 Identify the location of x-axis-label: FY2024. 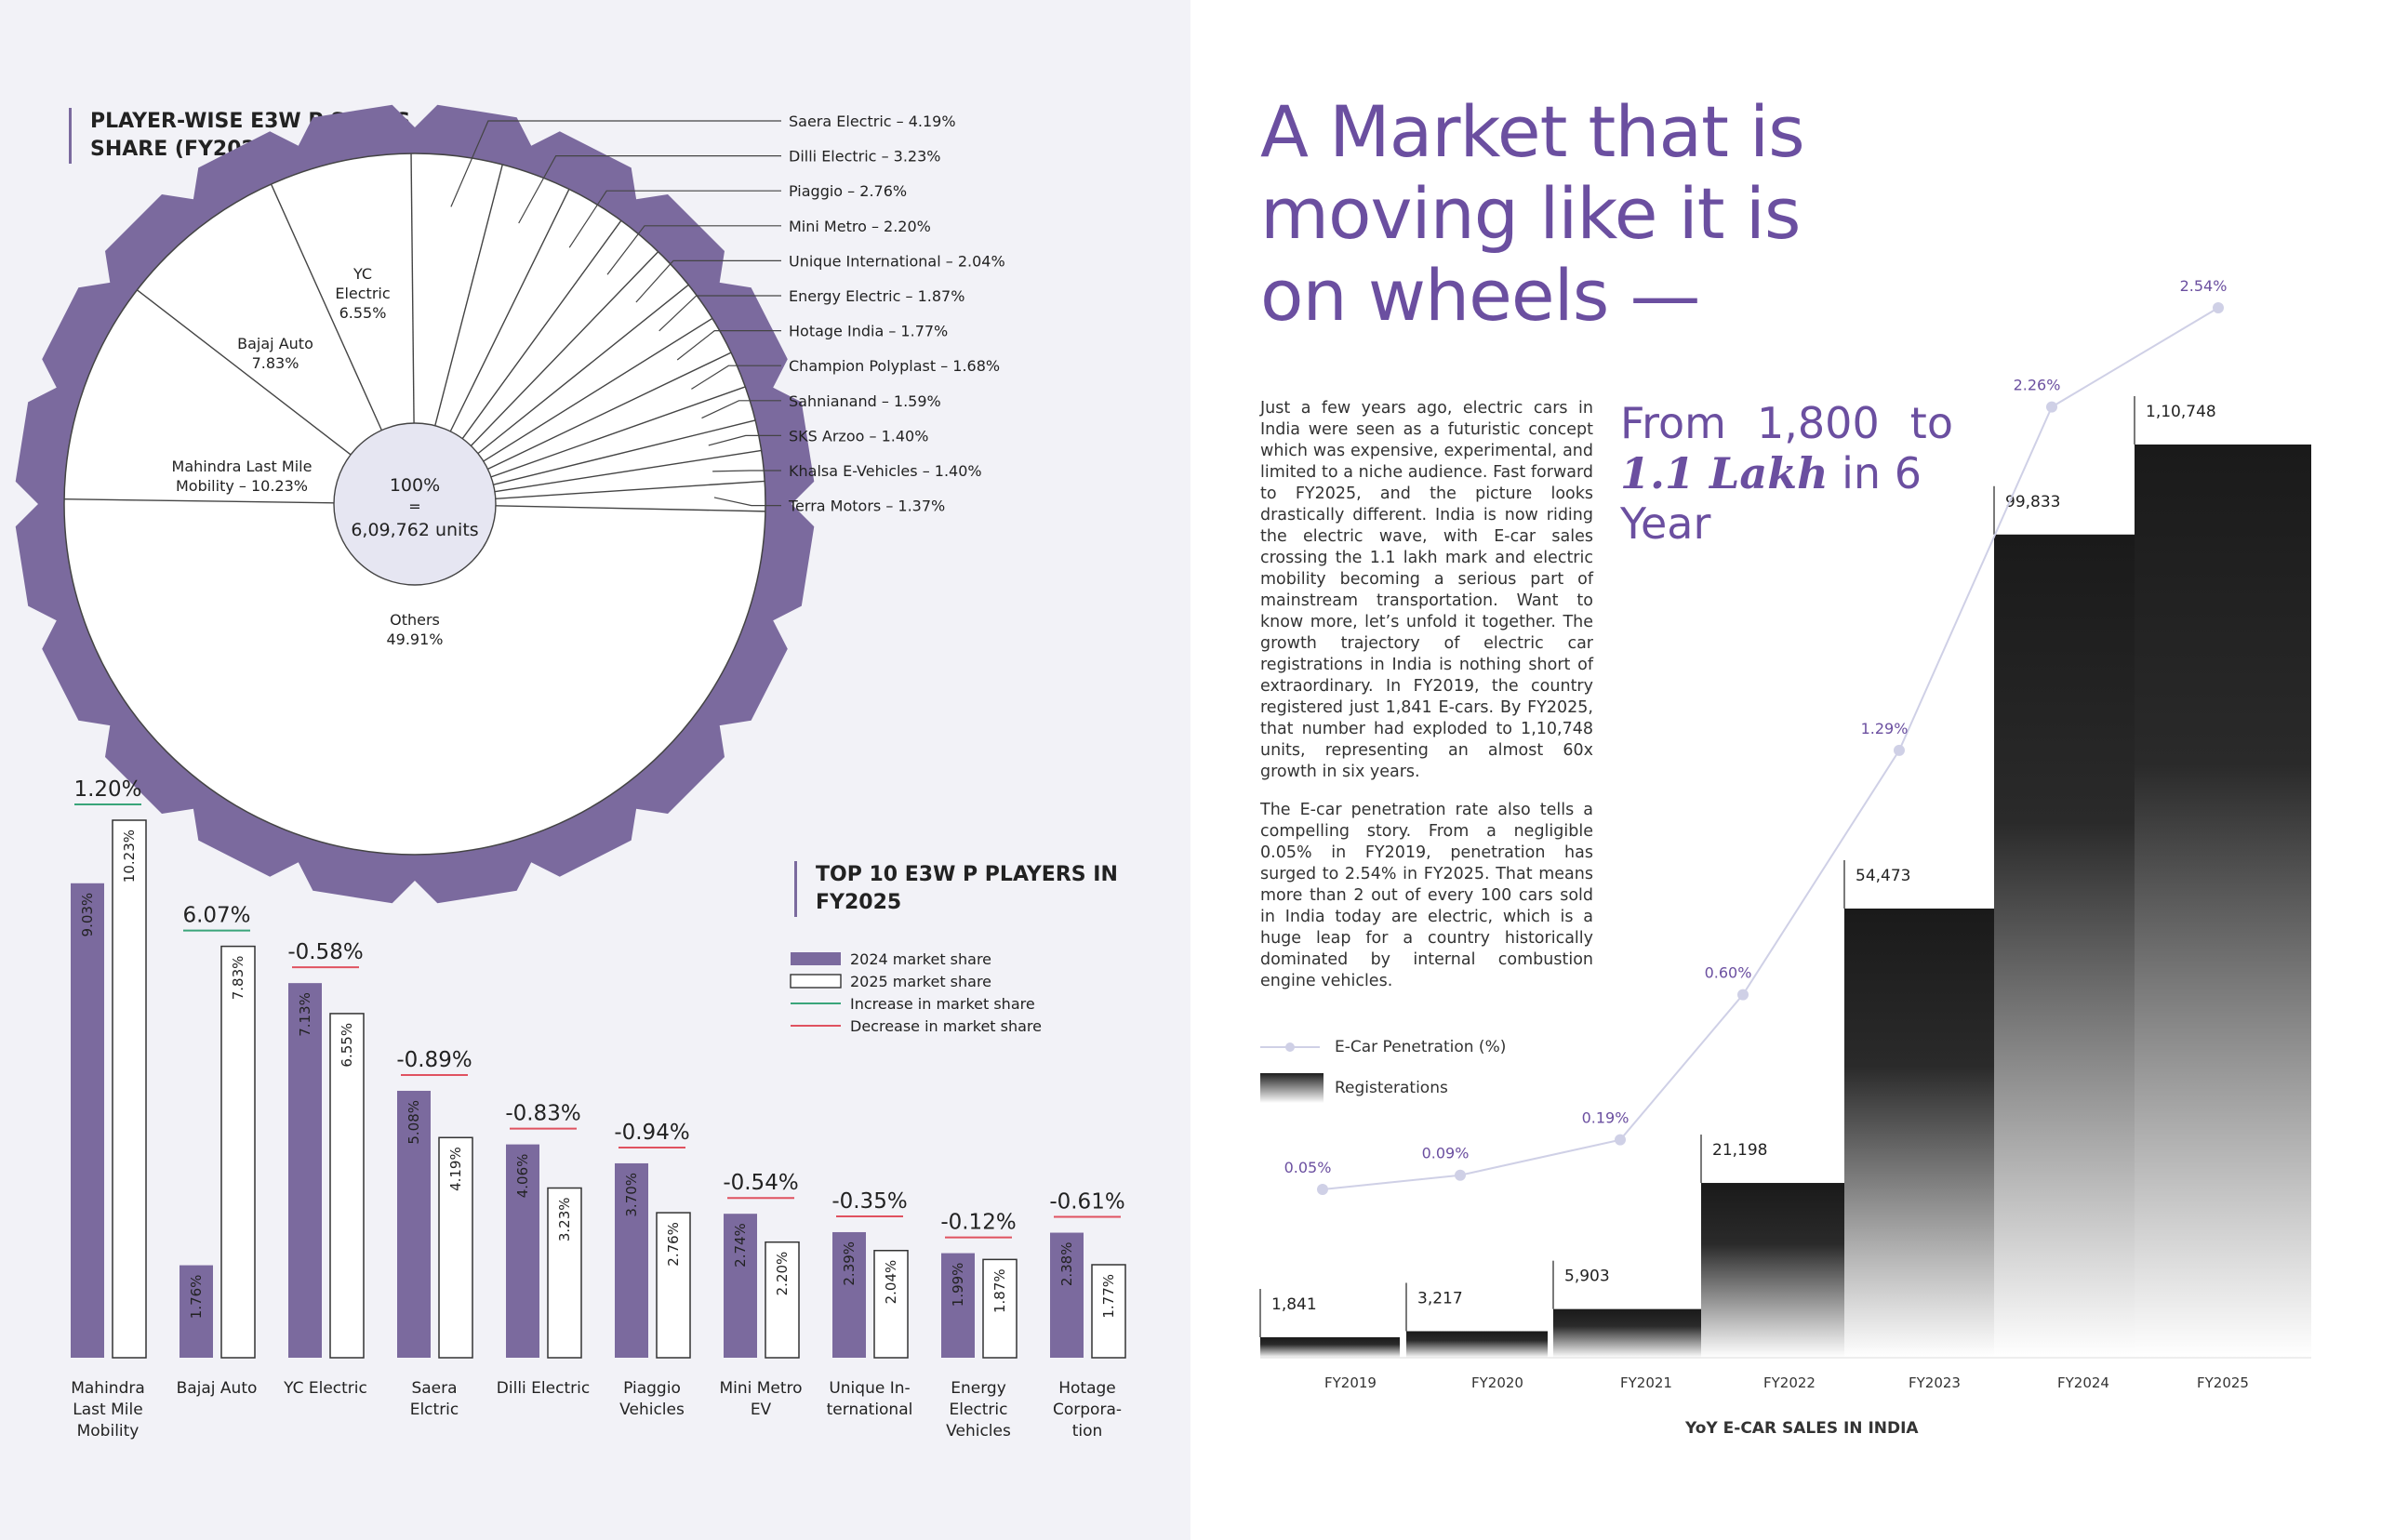
(2083, 1382).